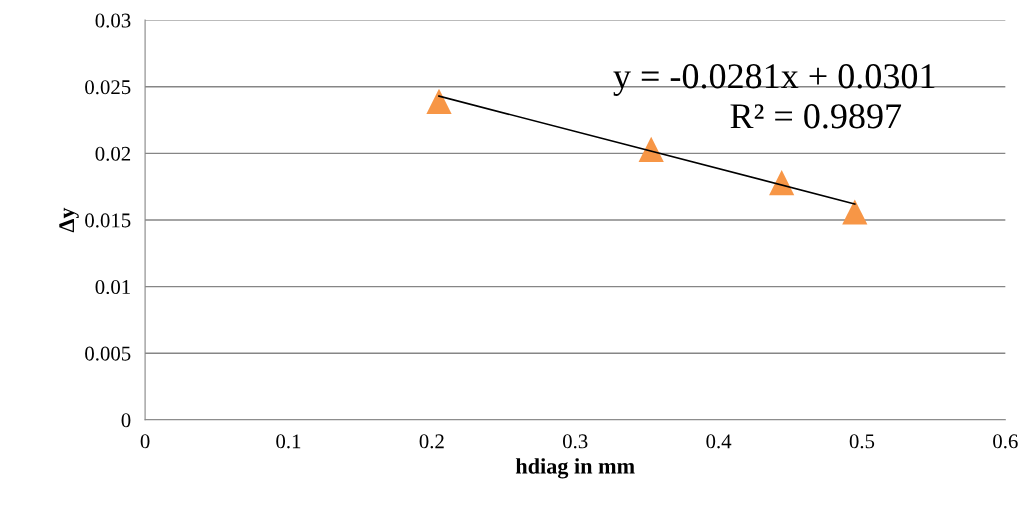  Describe the element at coordinates (1005, 441) in the screenshot. I see `x-tick-label: 0.6` at that location.